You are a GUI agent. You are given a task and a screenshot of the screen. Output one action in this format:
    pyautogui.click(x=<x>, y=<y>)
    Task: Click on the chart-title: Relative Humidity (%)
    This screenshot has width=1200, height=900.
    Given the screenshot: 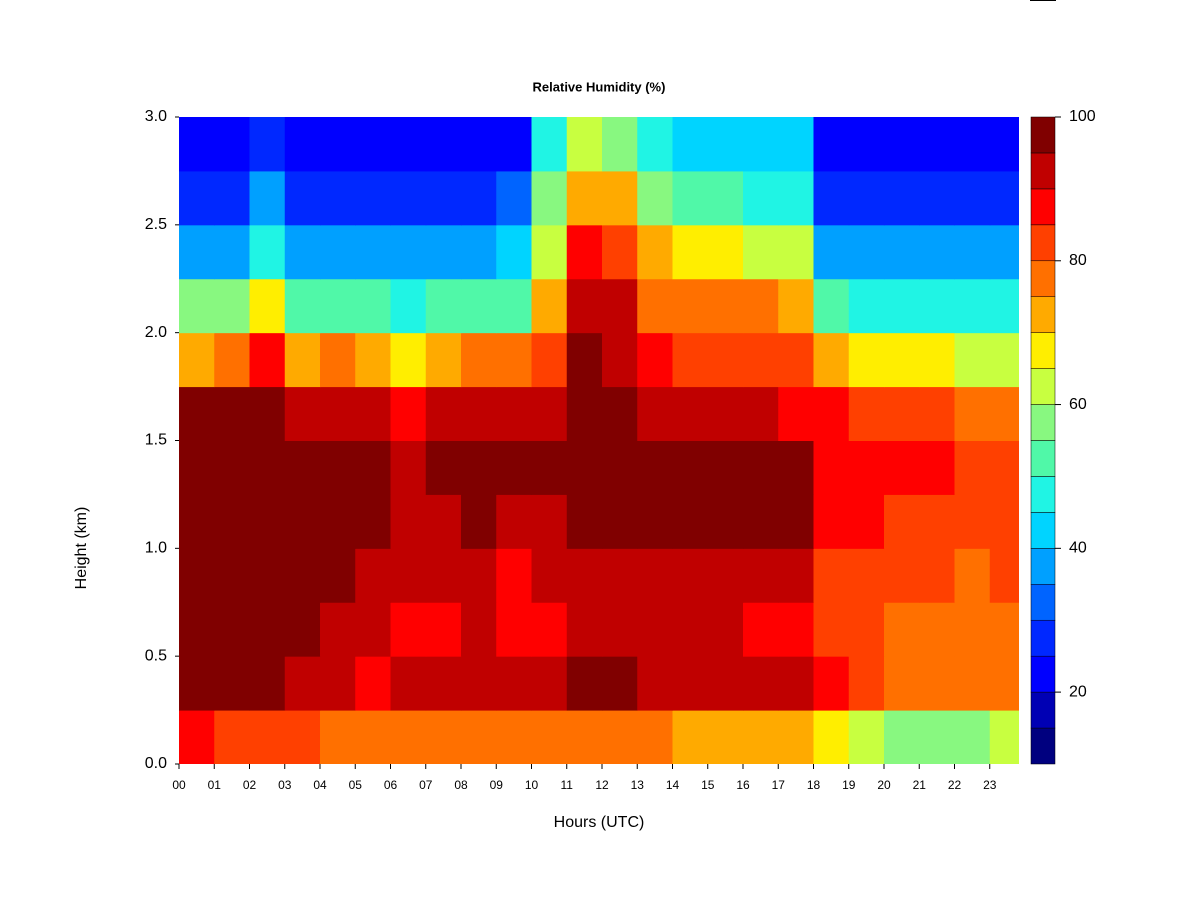 What is the action you would take?
    pyautogui.click(x=599, y=86)
    